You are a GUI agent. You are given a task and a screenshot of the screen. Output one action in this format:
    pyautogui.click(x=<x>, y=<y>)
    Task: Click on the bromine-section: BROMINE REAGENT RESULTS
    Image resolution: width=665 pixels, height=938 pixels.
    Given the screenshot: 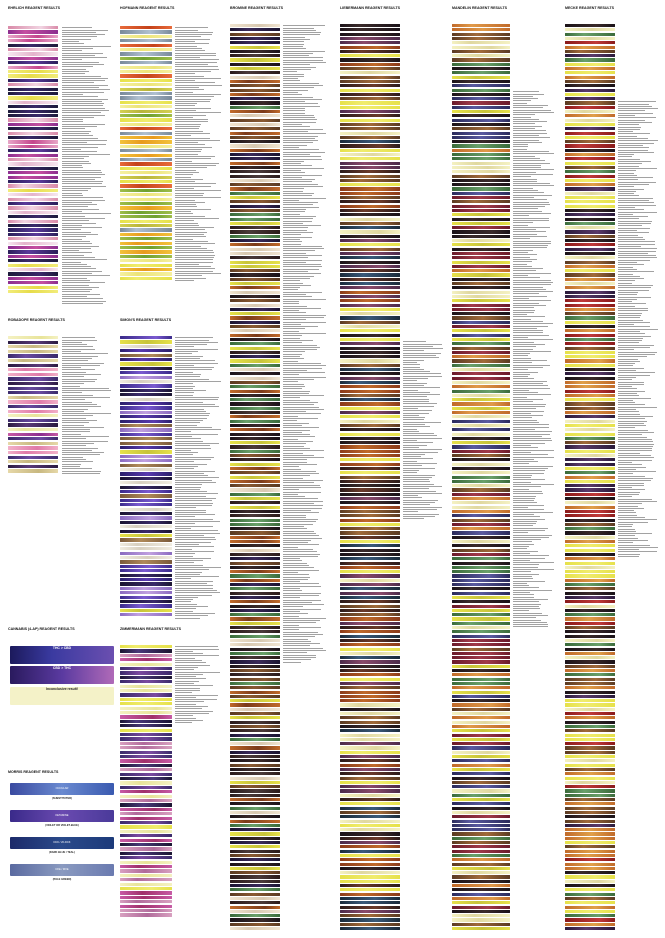 What is the action you would take?
    pyautogui.click(x=280, y=8)
    